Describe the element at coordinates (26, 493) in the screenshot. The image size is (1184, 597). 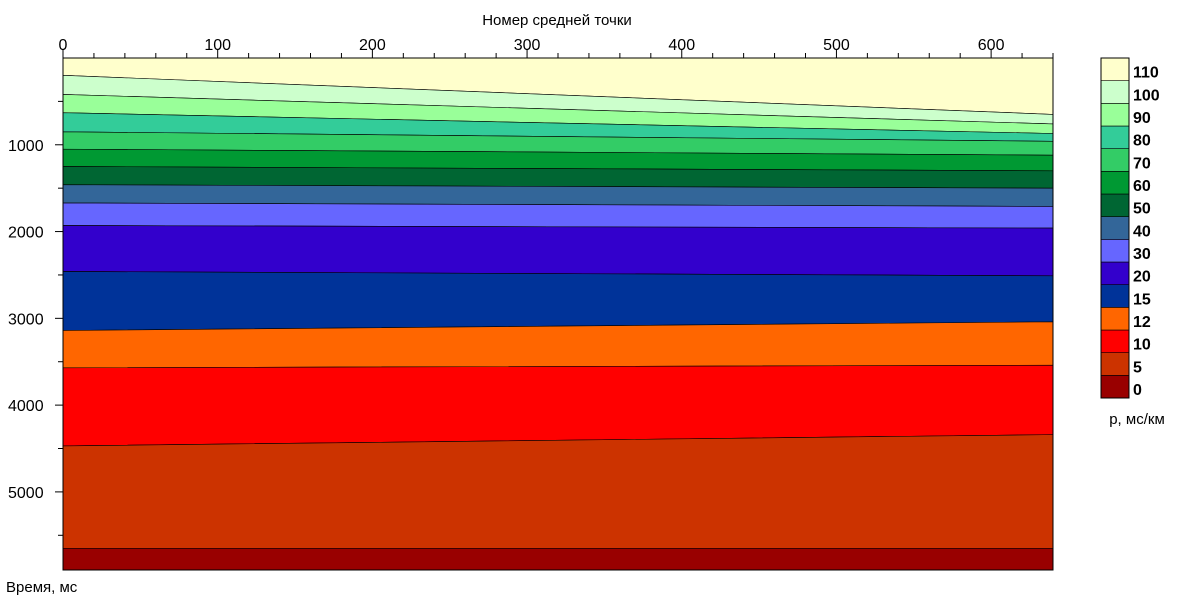
I see `y-tick-label: 5000` at that location.